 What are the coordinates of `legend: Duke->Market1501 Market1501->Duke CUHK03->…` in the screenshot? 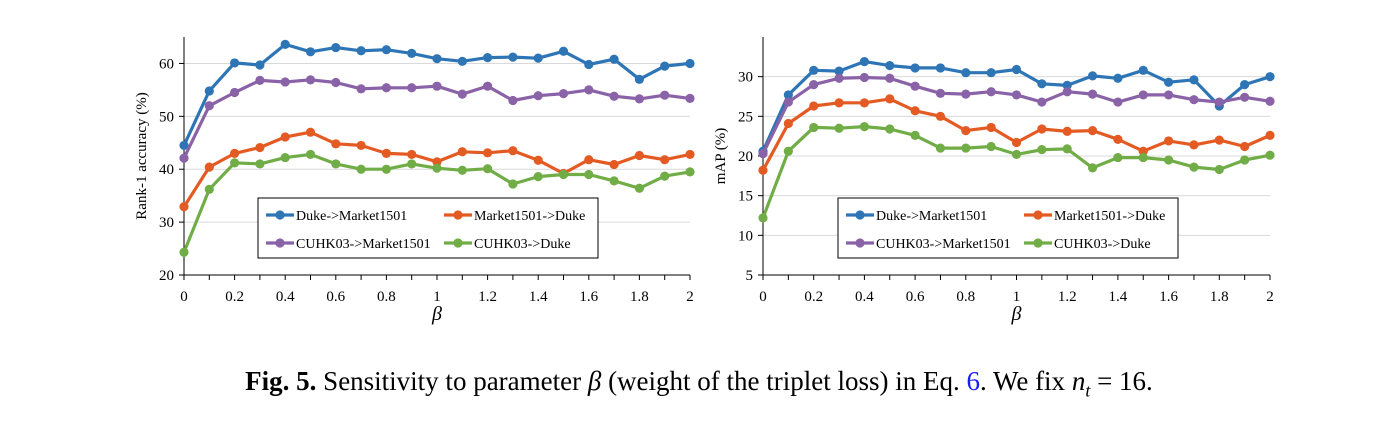 It's located at (428, 228).